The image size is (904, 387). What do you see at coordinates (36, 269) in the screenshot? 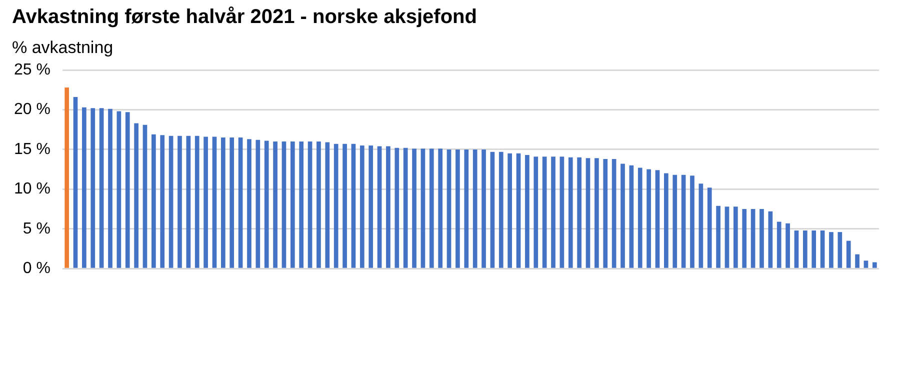
I see `y-tick-label: 0 %` at bounding box center [36, 269].